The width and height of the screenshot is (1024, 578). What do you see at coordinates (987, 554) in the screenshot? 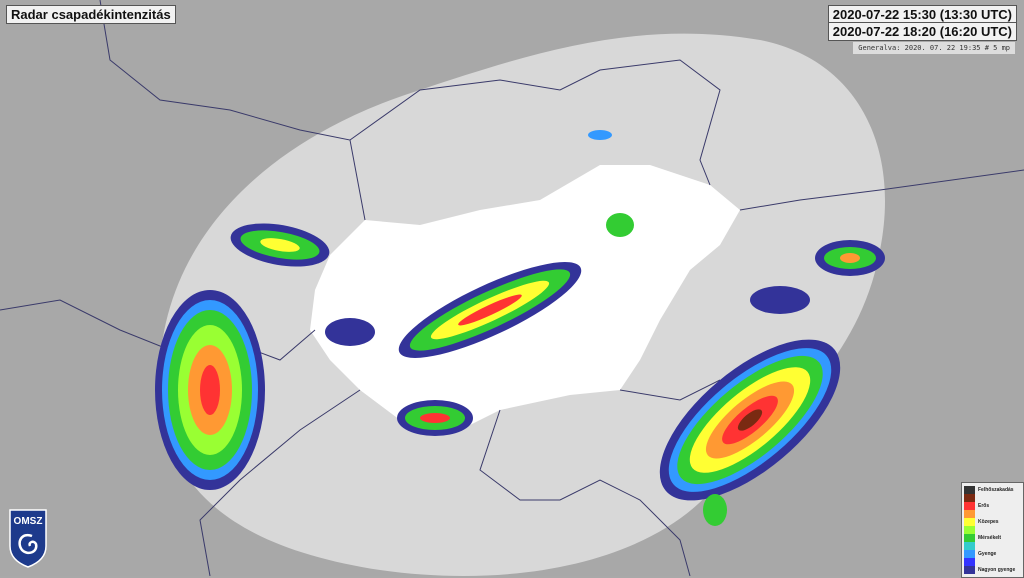
I see `legend-label: Gyenge` at bounding box center [987, 554].